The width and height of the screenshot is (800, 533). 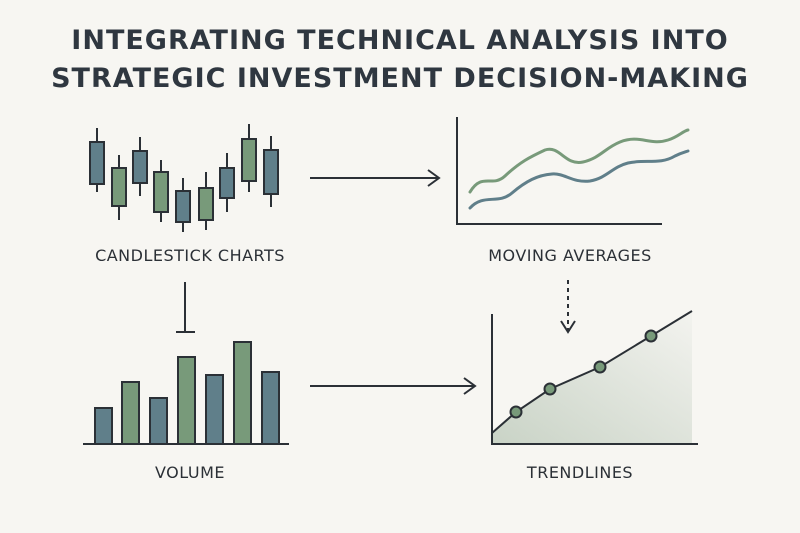 What do you see at coordinates (184, 178) in the screenshot?
I see `candlestick-icon` at bounding box center [184, 178].